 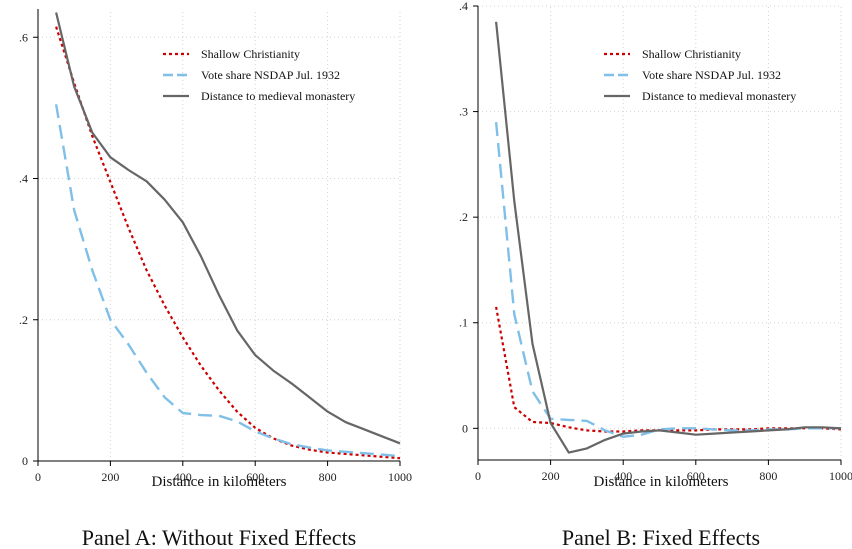 What do you see at coordinates (270, 75) in the screenshot?
I see `panel-a-legend-label-vote: Vote share NSDAP Jul. 1932` at bounding box center [270, 75].